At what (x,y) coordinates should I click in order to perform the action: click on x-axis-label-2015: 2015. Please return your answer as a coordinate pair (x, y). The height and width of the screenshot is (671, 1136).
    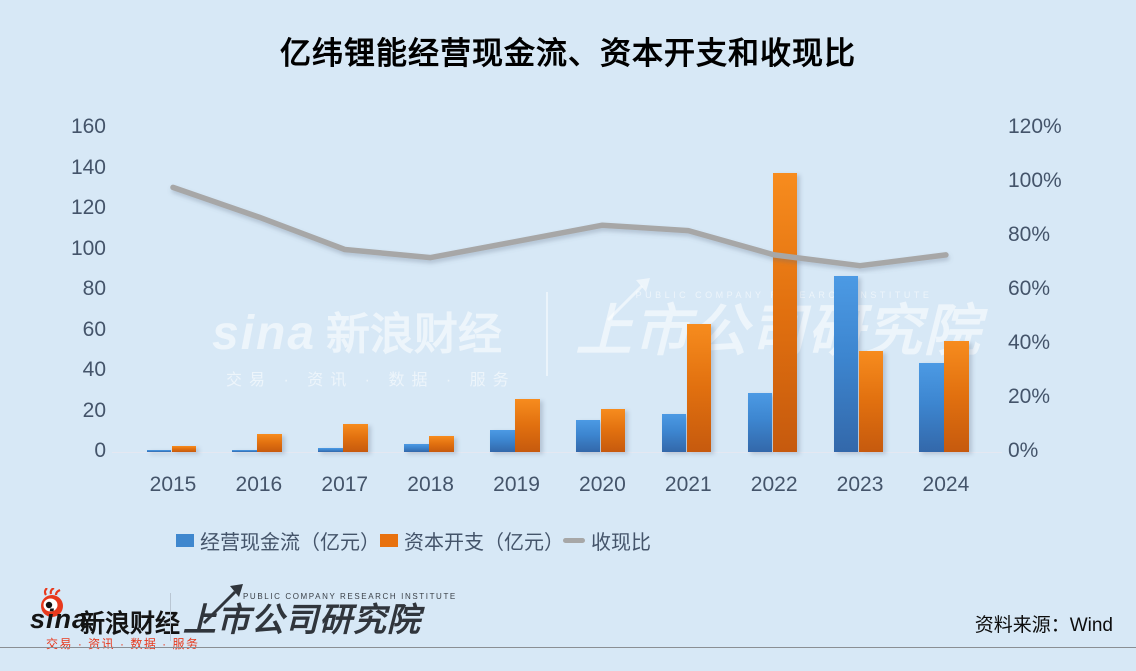
    Looking at the image, I should click on (173, 484).